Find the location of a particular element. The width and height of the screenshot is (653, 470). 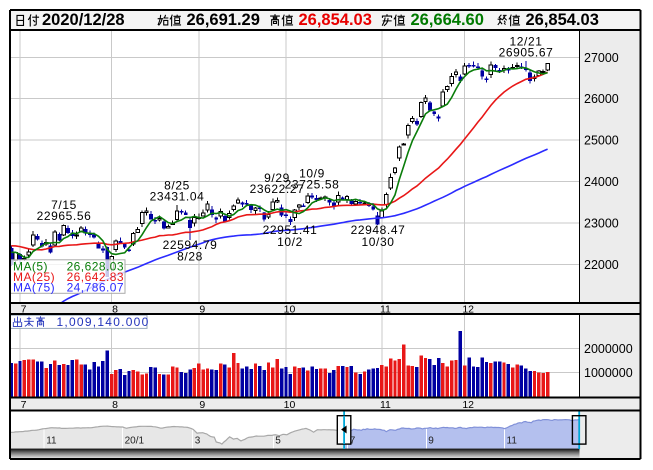

svg-text: 23725.58 is located at coordinates (312, 185).